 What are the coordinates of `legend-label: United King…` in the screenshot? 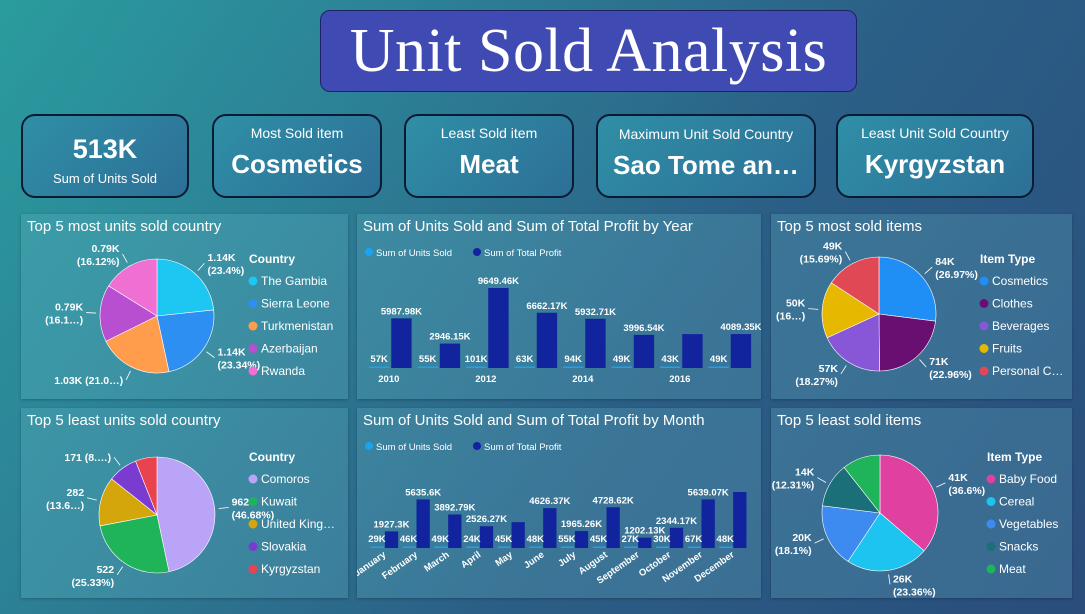 It's located at (298, 524).